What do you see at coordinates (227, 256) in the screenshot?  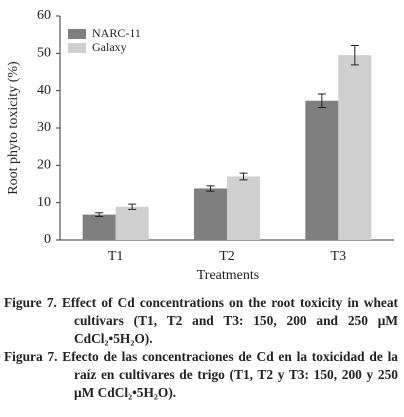 I see `x-tick-label: T2` at bounding box center [227, 256].